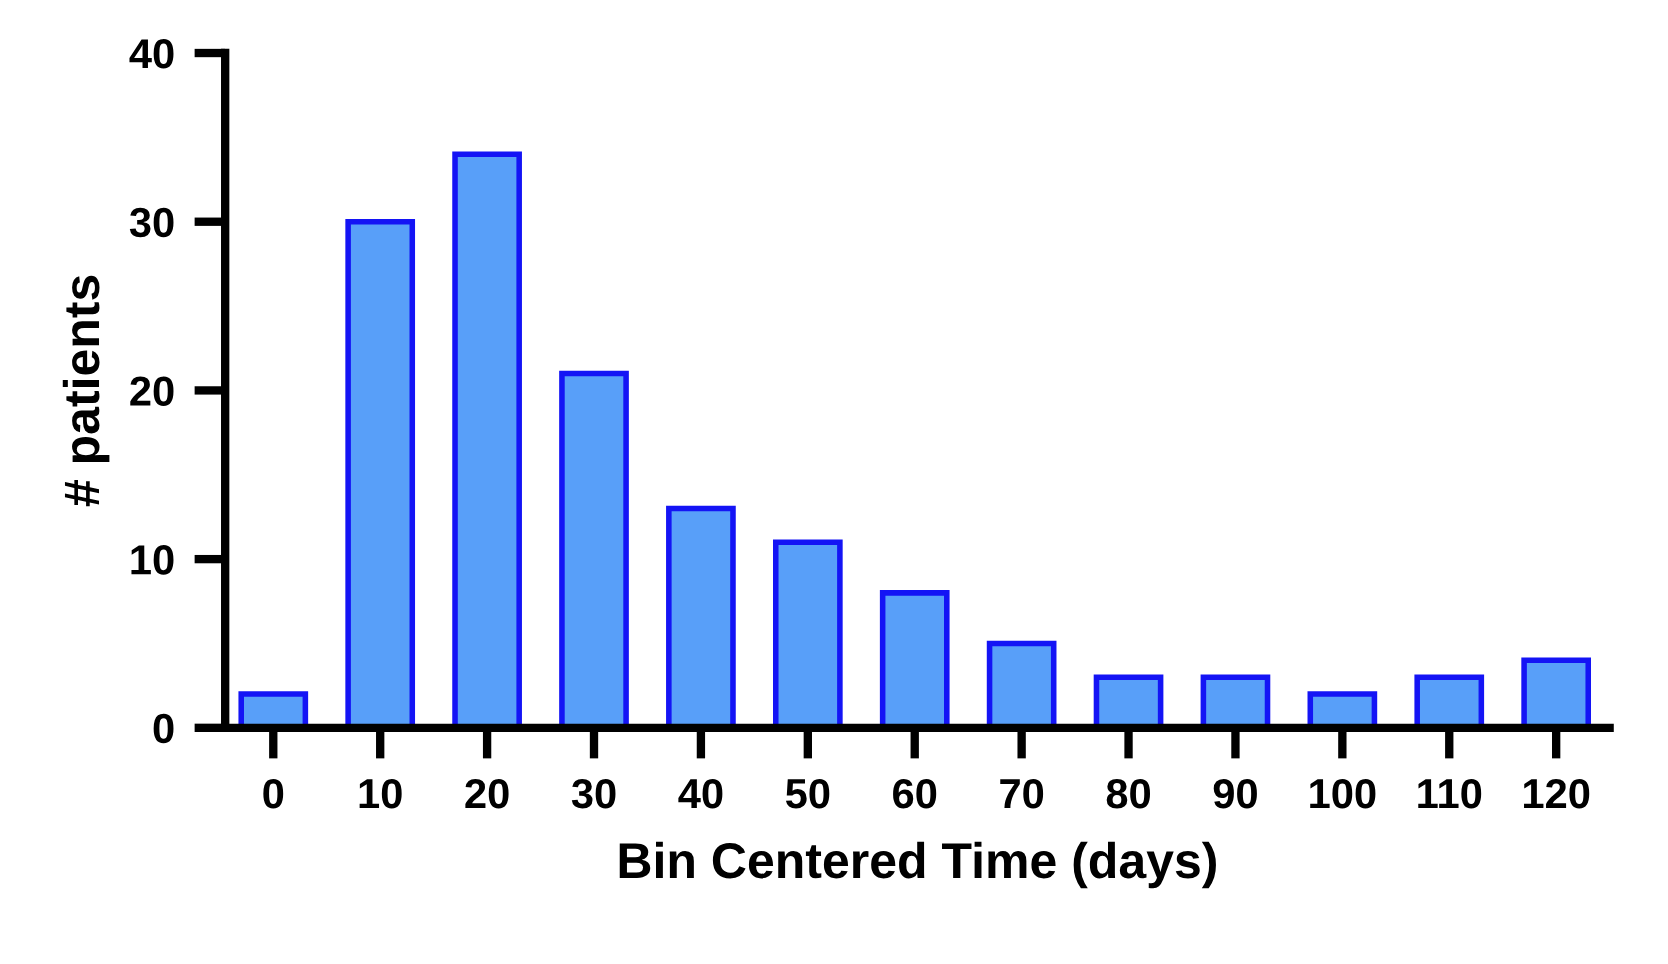  I want to click on x-tick-label: 10, so click(380, 793).